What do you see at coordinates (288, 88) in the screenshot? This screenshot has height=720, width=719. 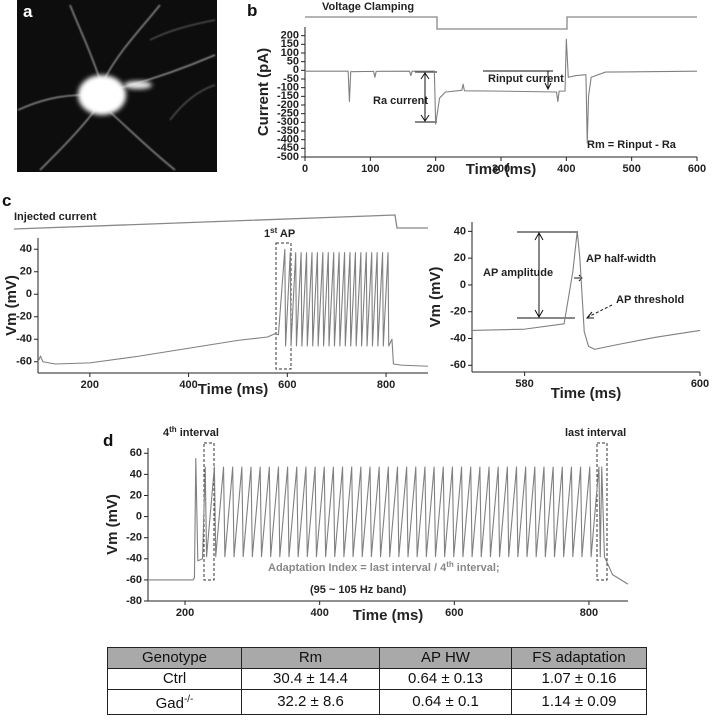 I see `y-tick-label: -100` at bounding box center [288, 88].